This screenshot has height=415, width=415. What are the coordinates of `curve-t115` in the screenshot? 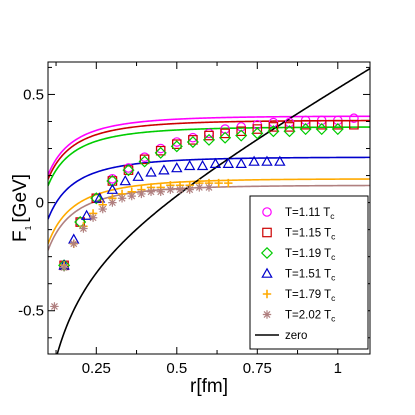 It's located at (209, 149).